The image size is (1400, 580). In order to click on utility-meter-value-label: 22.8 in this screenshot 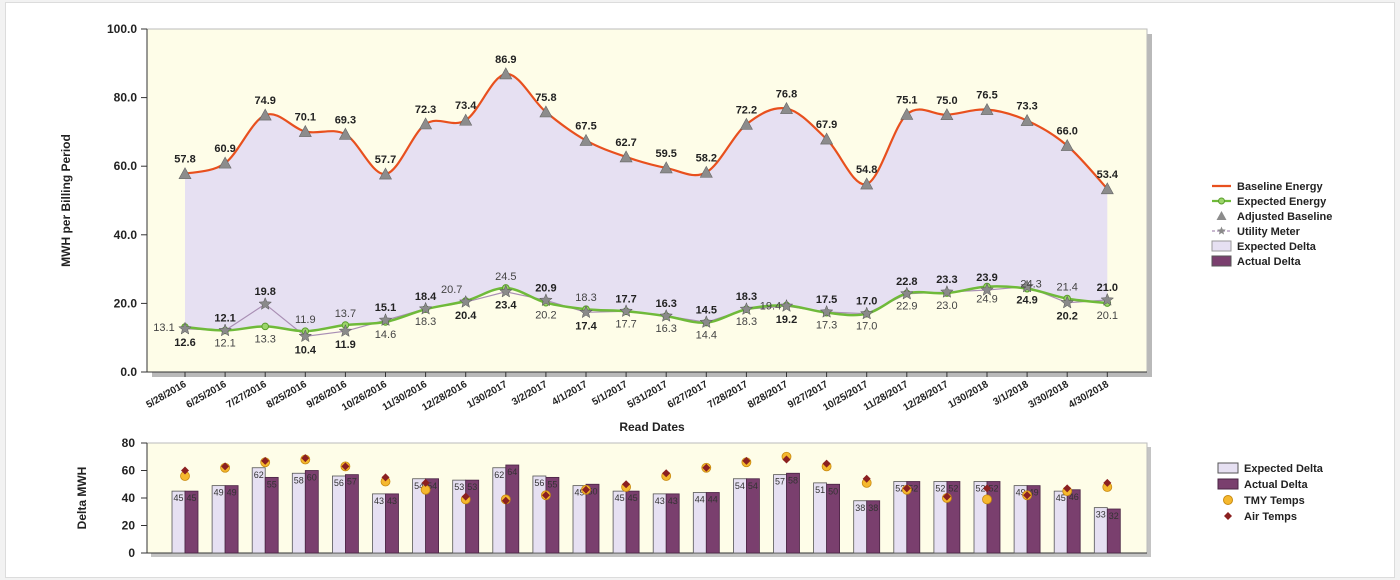, I will do `click(906, 282)`.